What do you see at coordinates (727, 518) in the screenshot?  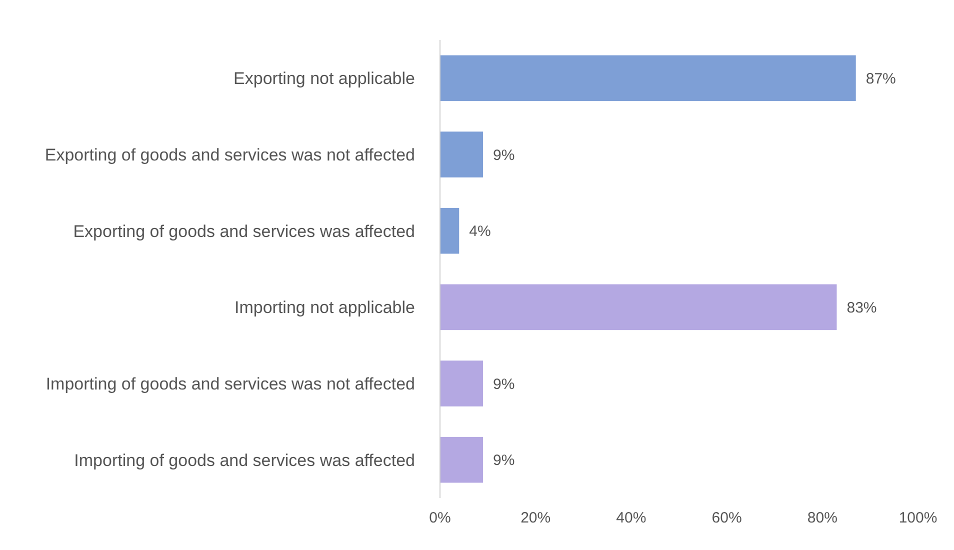 I see `x-tick-label: 60%` at bounding box center [727, 518].